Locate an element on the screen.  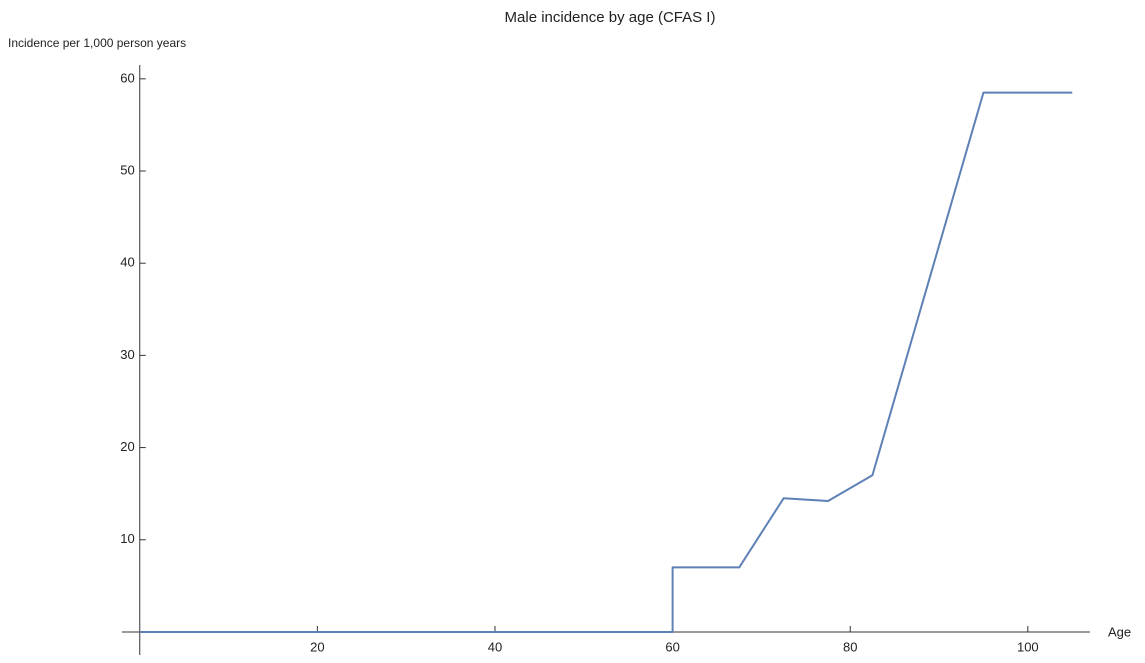
x-tick-label: 100 is located at coordinates (1028, 646).